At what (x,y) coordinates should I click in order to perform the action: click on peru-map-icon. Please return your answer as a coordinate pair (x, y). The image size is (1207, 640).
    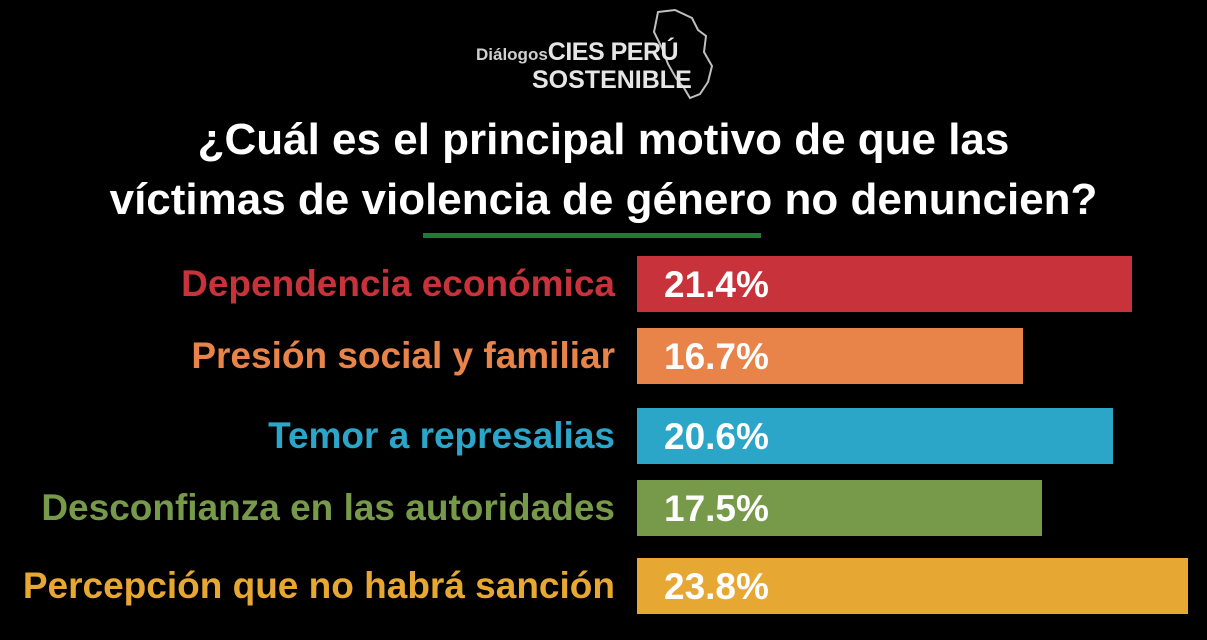
    Looking at the image, I should click on (683, 54).